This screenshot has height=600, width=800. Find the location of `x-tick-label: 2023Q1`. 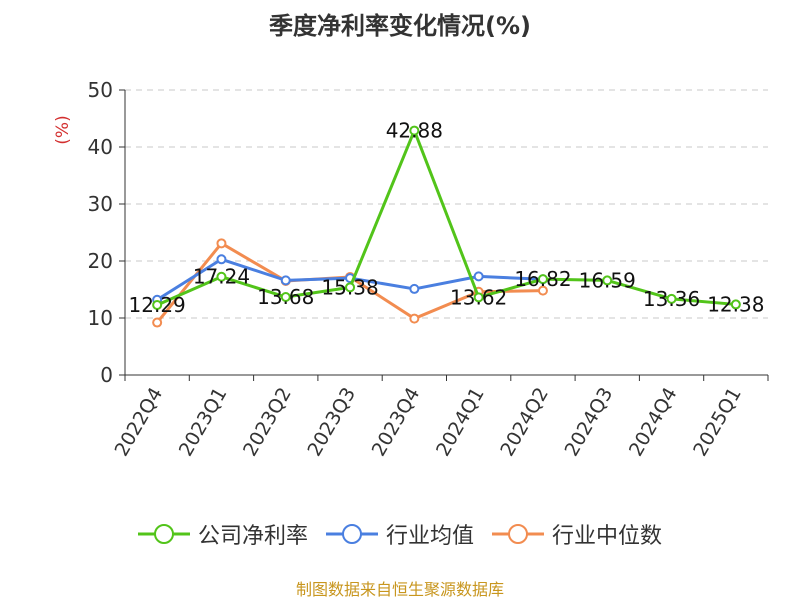

x-tick-label: 2023Q1 is located at coordinates (203, 422).